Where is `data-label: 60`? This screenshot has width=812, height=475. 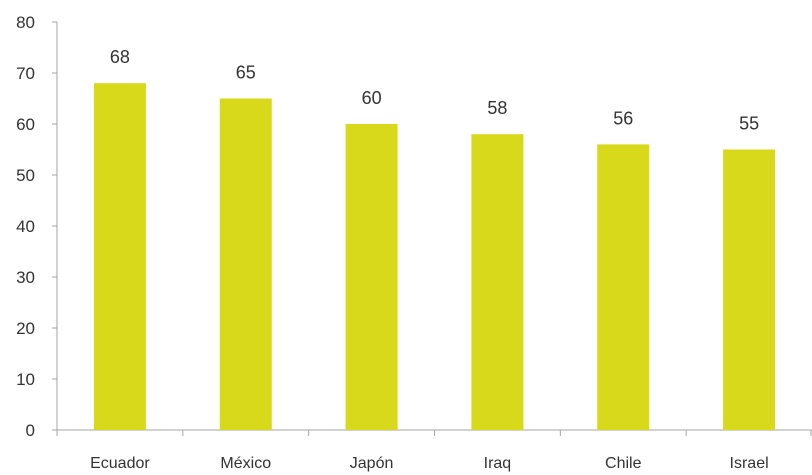 data-label: 60 is located at coordinates (372, 98).